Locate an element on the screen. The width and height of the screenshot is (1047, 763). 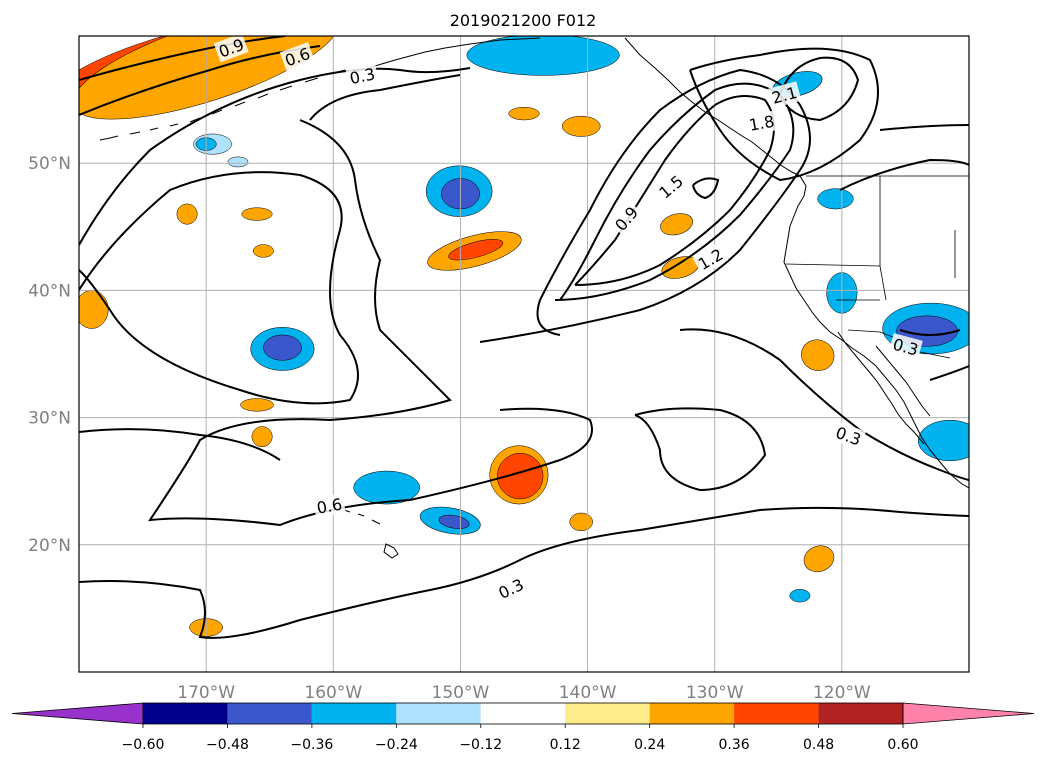
contour-0.6-south is located at coordinates (180, 444).